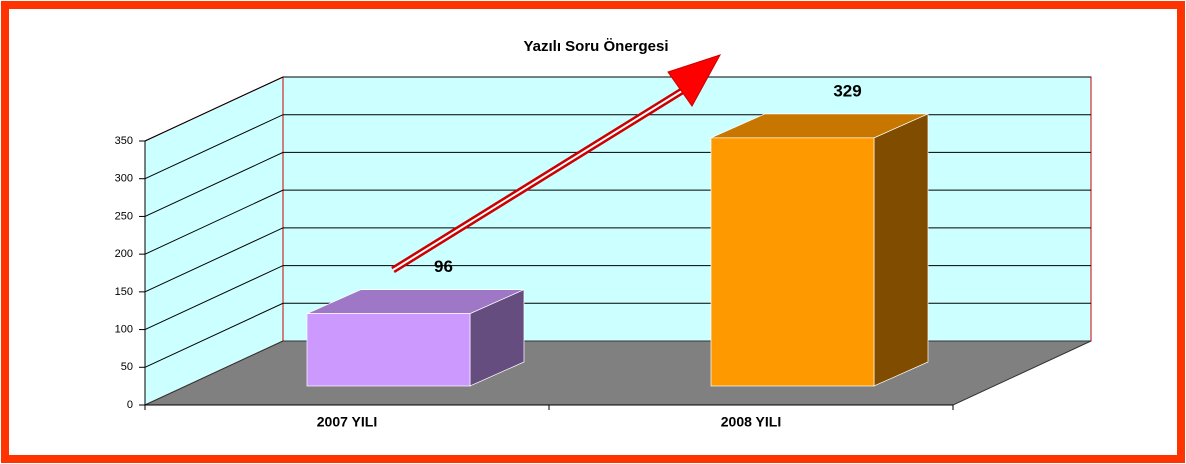  What do you see at coordinates (347, 422) in the screenshot?
I see `x-tick-label: 2007 YILI` at bounding box center [347, 422].